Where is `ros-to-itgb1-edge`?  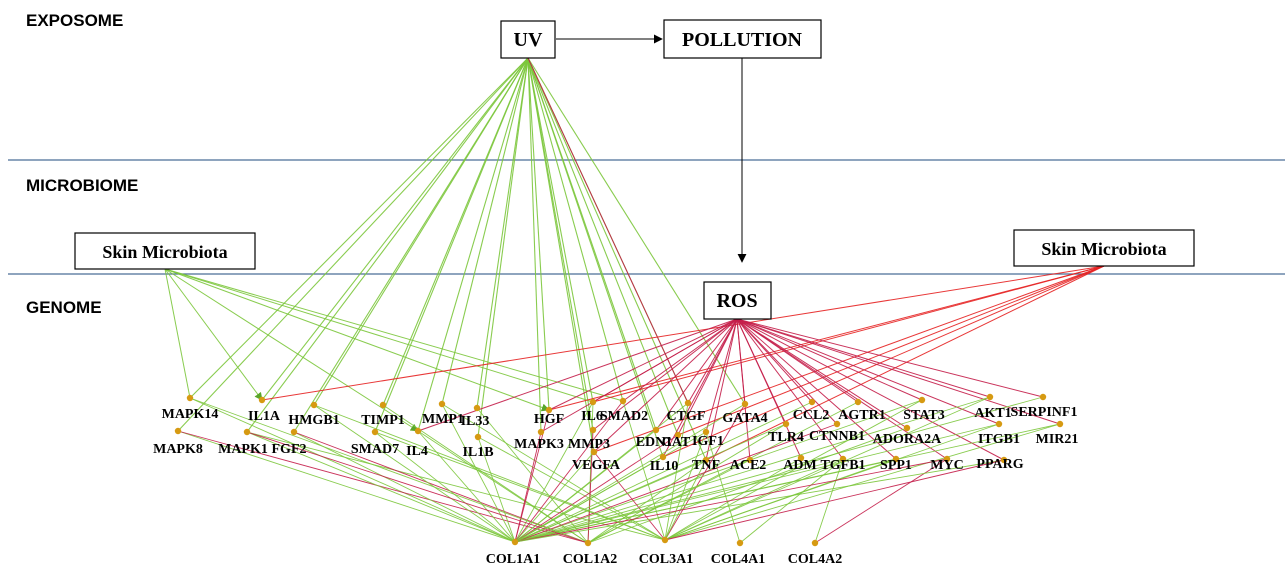
ros-to-itgb1-edge is located at coordinates (868, 371).